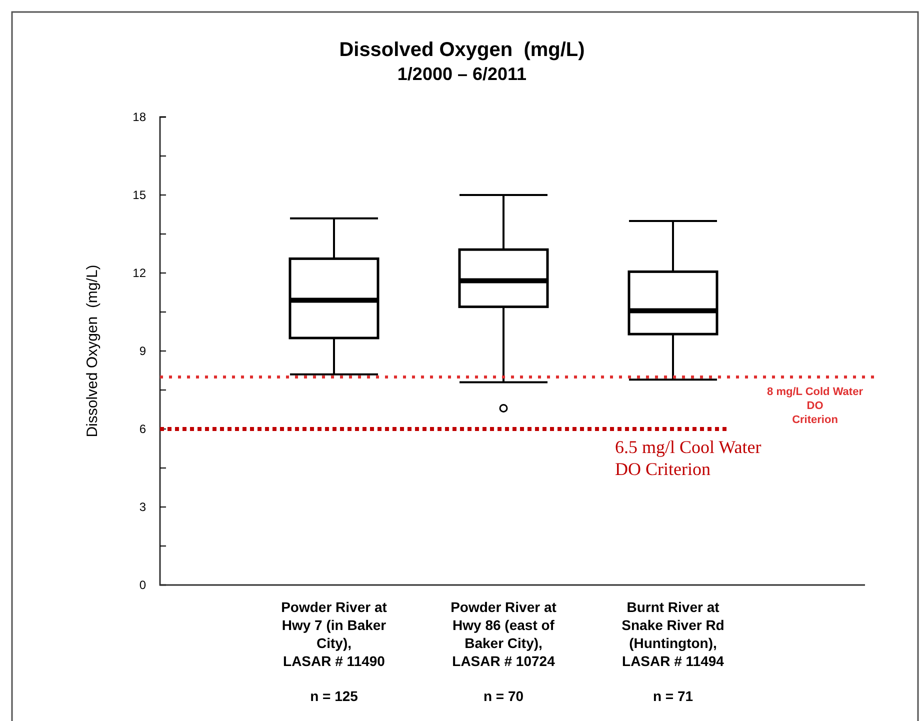  I want to click on chart-title: Dissolved Oxygen (mg/L), so click(462, 50).